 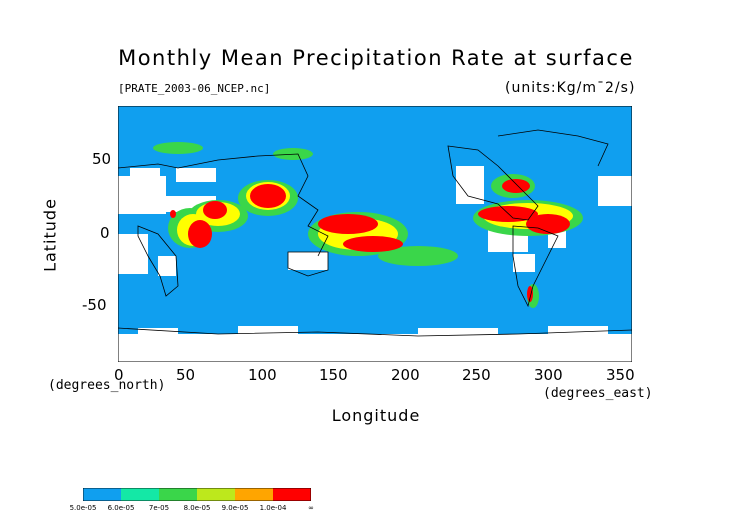 What do you see at coordinates (83, 508) in the screenshot?
I see `legend-label-1: 5.0e-05` at bounding box center [83, 508].